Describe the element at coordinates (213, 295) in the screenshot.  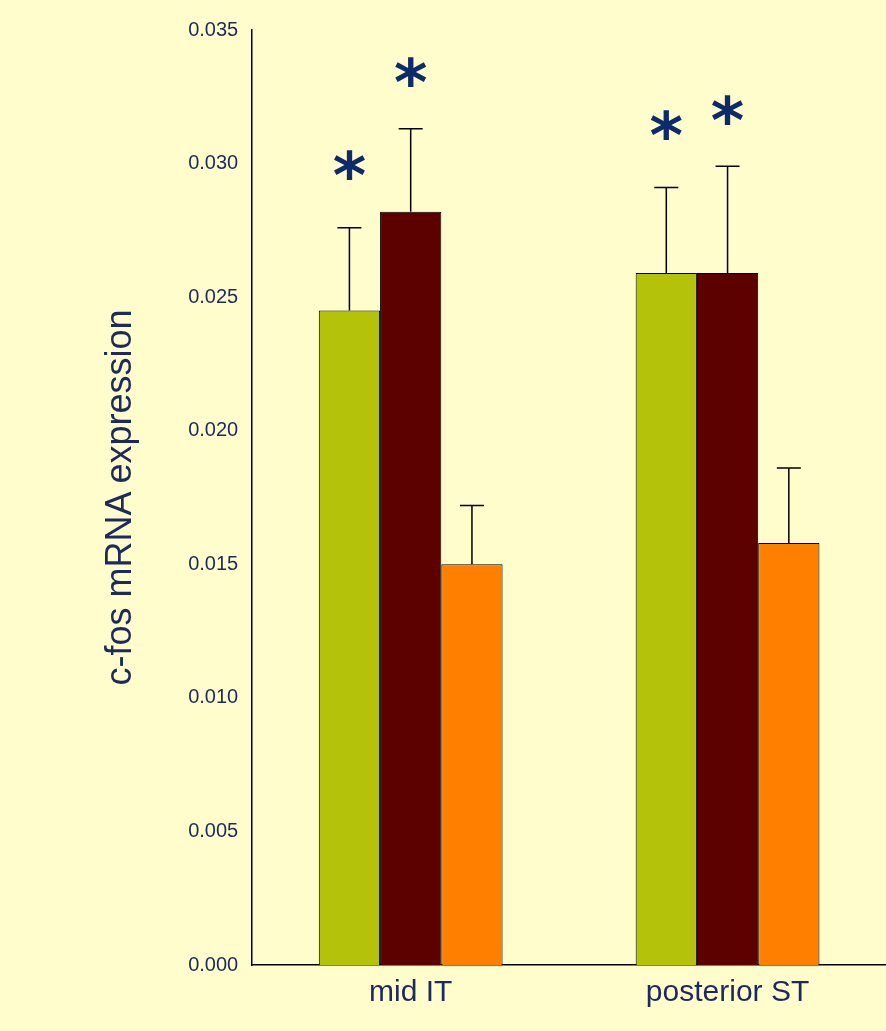
I see `y-tick-label: 0.025` at that location.